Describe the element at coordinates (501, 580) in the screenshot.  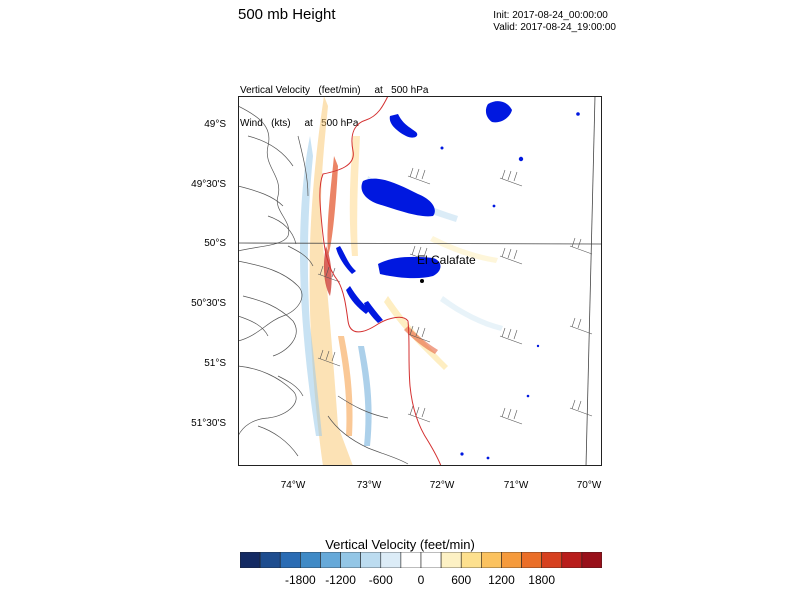
I see `colorbar-tick-label: 1200` at that location.